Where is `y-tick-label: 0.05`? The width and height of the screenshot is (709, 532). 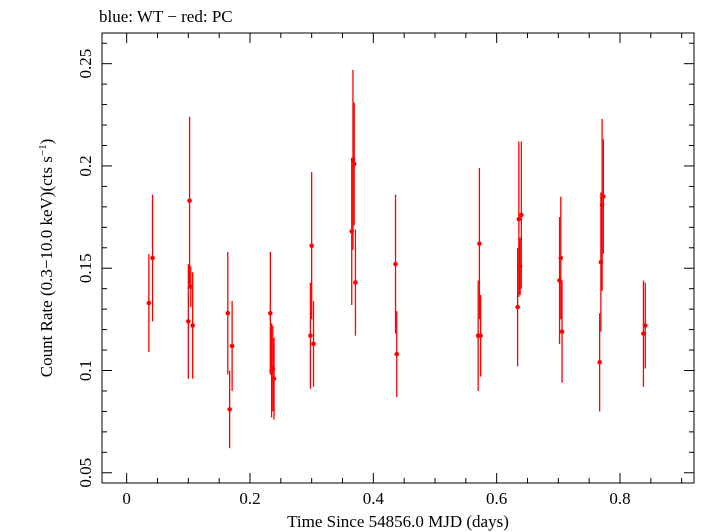 y-tick-label: 0.05 is located at coordinates (85, 473).